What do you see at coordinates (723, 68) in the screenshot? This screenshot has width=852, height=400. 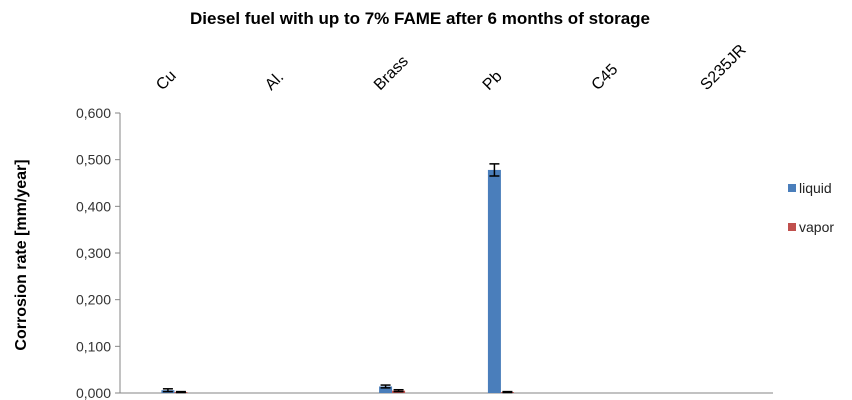 I see `x-category-label: S235JR` at bounding box center [723, 68].